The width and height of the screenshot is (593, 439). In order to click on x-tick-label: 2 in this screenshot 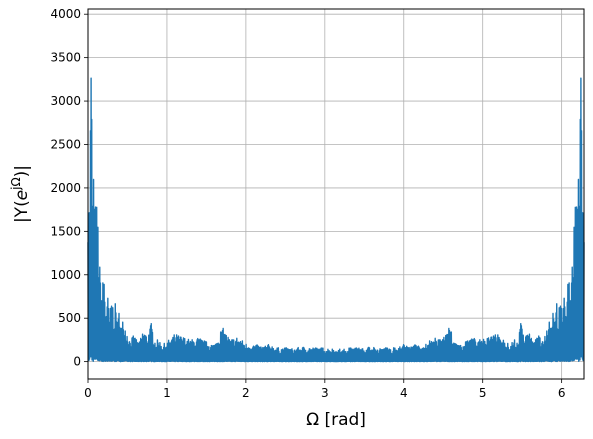, I will do `click(246, 393)`.